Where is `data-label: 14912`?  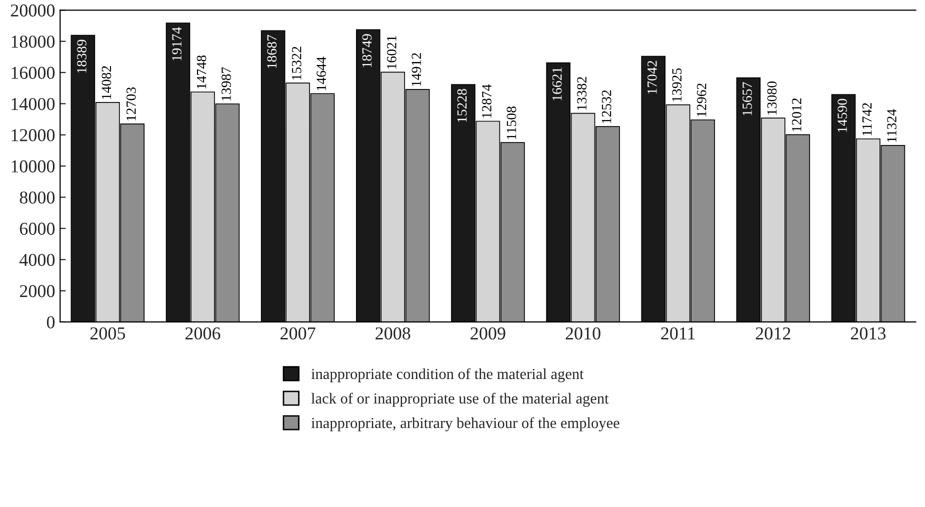
data-label: 14912 is located at coordinates (417, 69).